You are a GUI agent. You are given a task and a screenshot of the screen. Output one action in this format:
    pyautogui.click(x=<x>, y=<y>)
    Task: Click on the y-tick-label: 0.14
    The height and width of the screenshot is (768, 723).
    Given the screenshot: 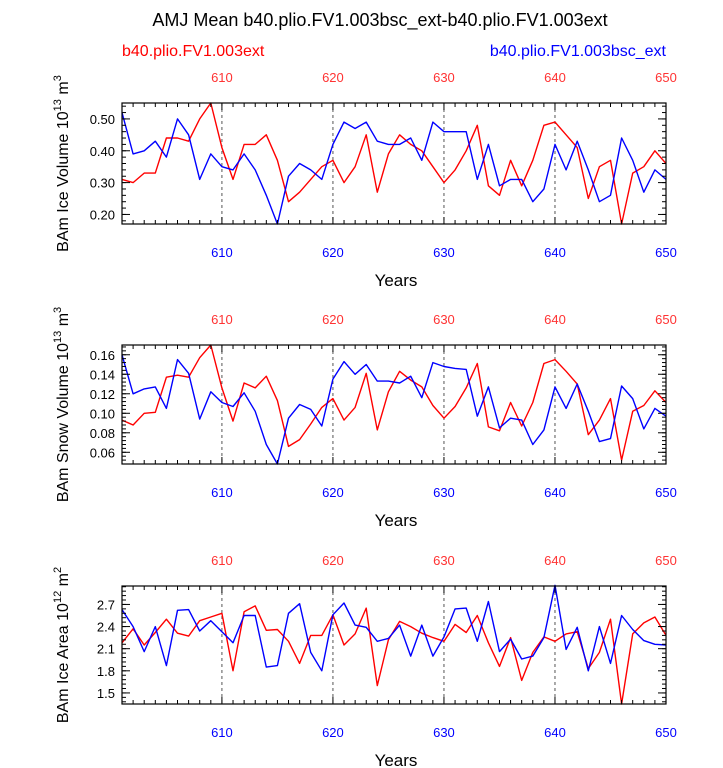 What is the action you would take?
    pyautogui.click(x=102, y=374)
    